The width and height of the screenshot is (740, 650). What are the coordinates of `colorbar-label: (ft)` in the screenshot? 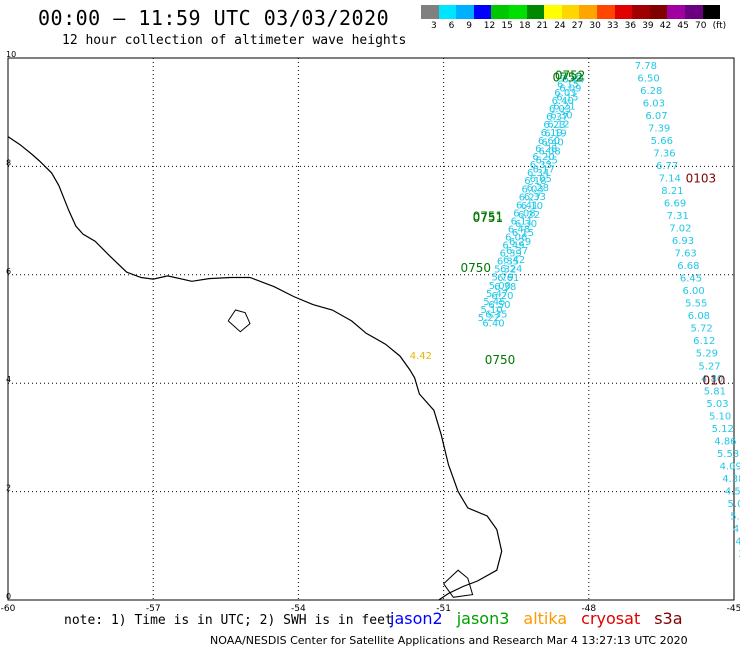 It's located at (719, 26).